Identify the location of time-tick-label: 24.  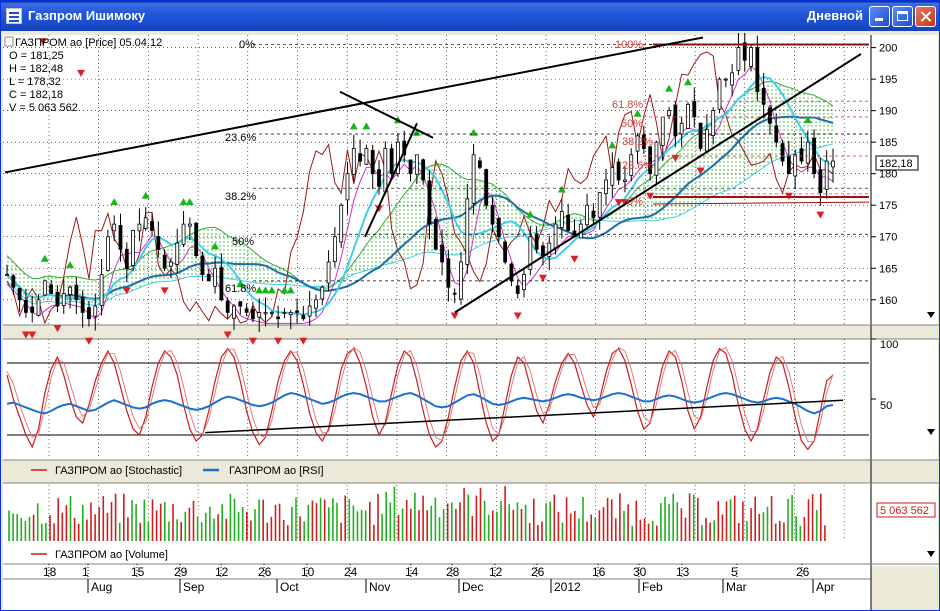
(351, 572).